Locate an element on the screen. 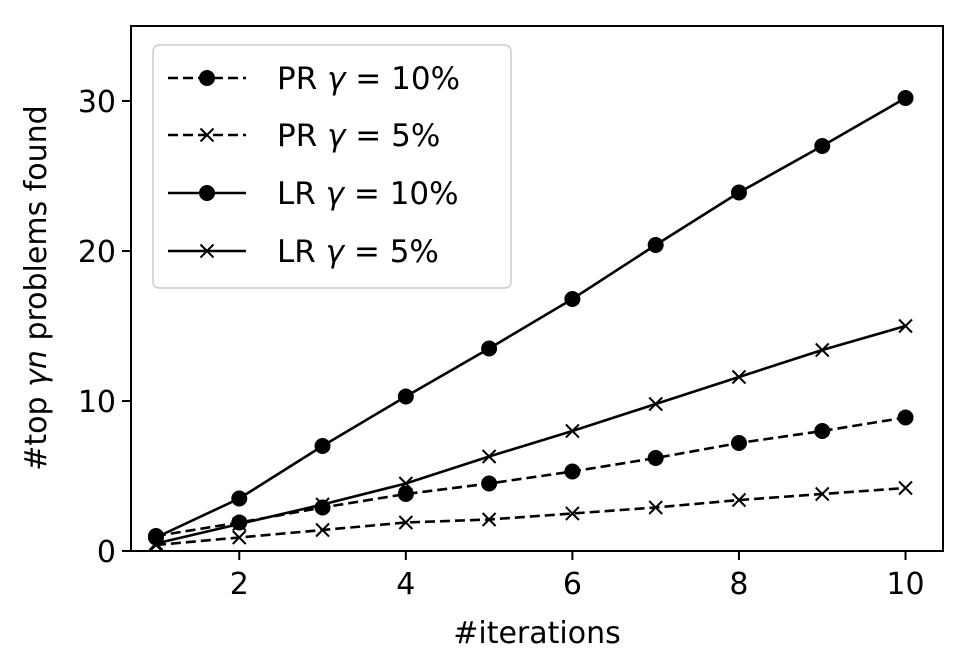 This screenshot has width=969, height=670. series-pr5 is located at coordinates (530, 516).